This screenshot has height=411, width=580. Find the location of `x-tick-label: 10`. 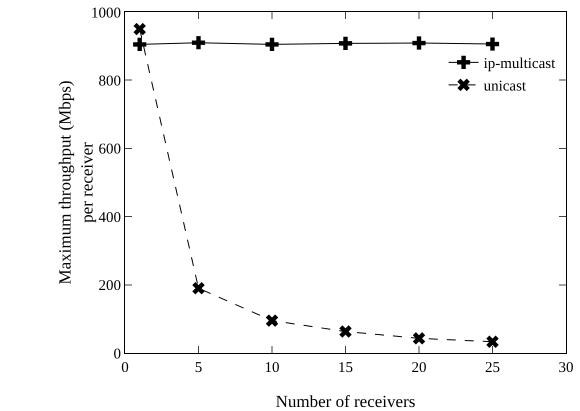

x-tick-label: 10 is located at coordinates (272, 368).